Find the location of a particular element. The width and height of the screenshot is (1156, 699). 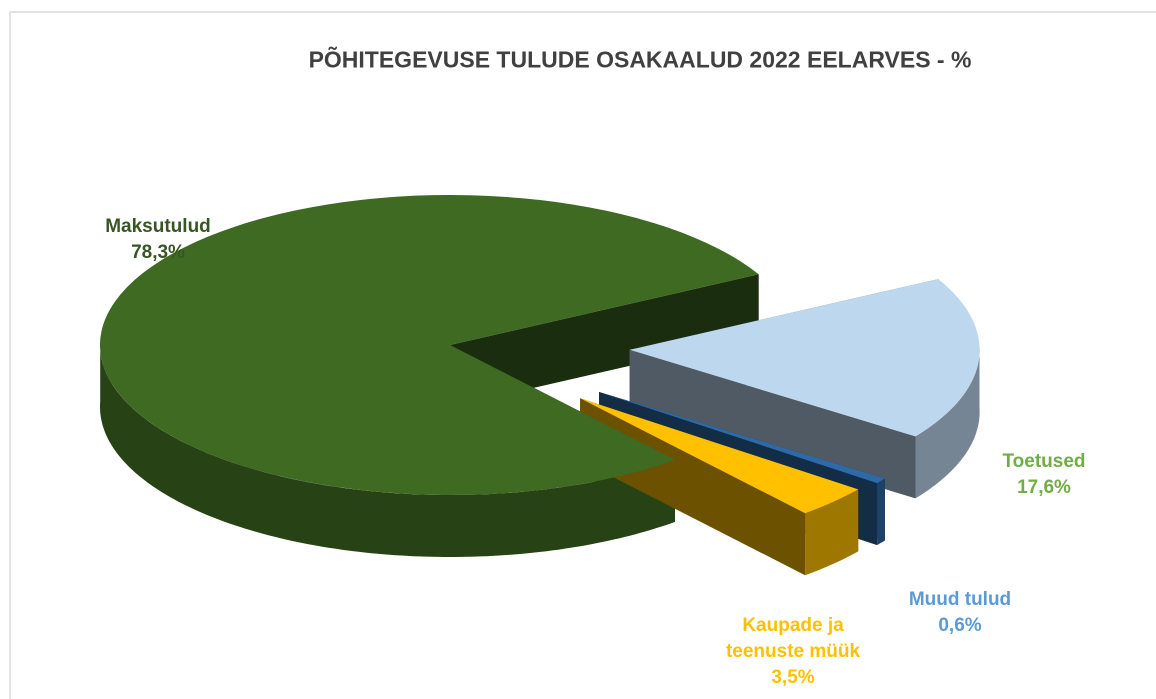

label-name: Kaupade ja teenuste müük is located at coordinates (793, 638).